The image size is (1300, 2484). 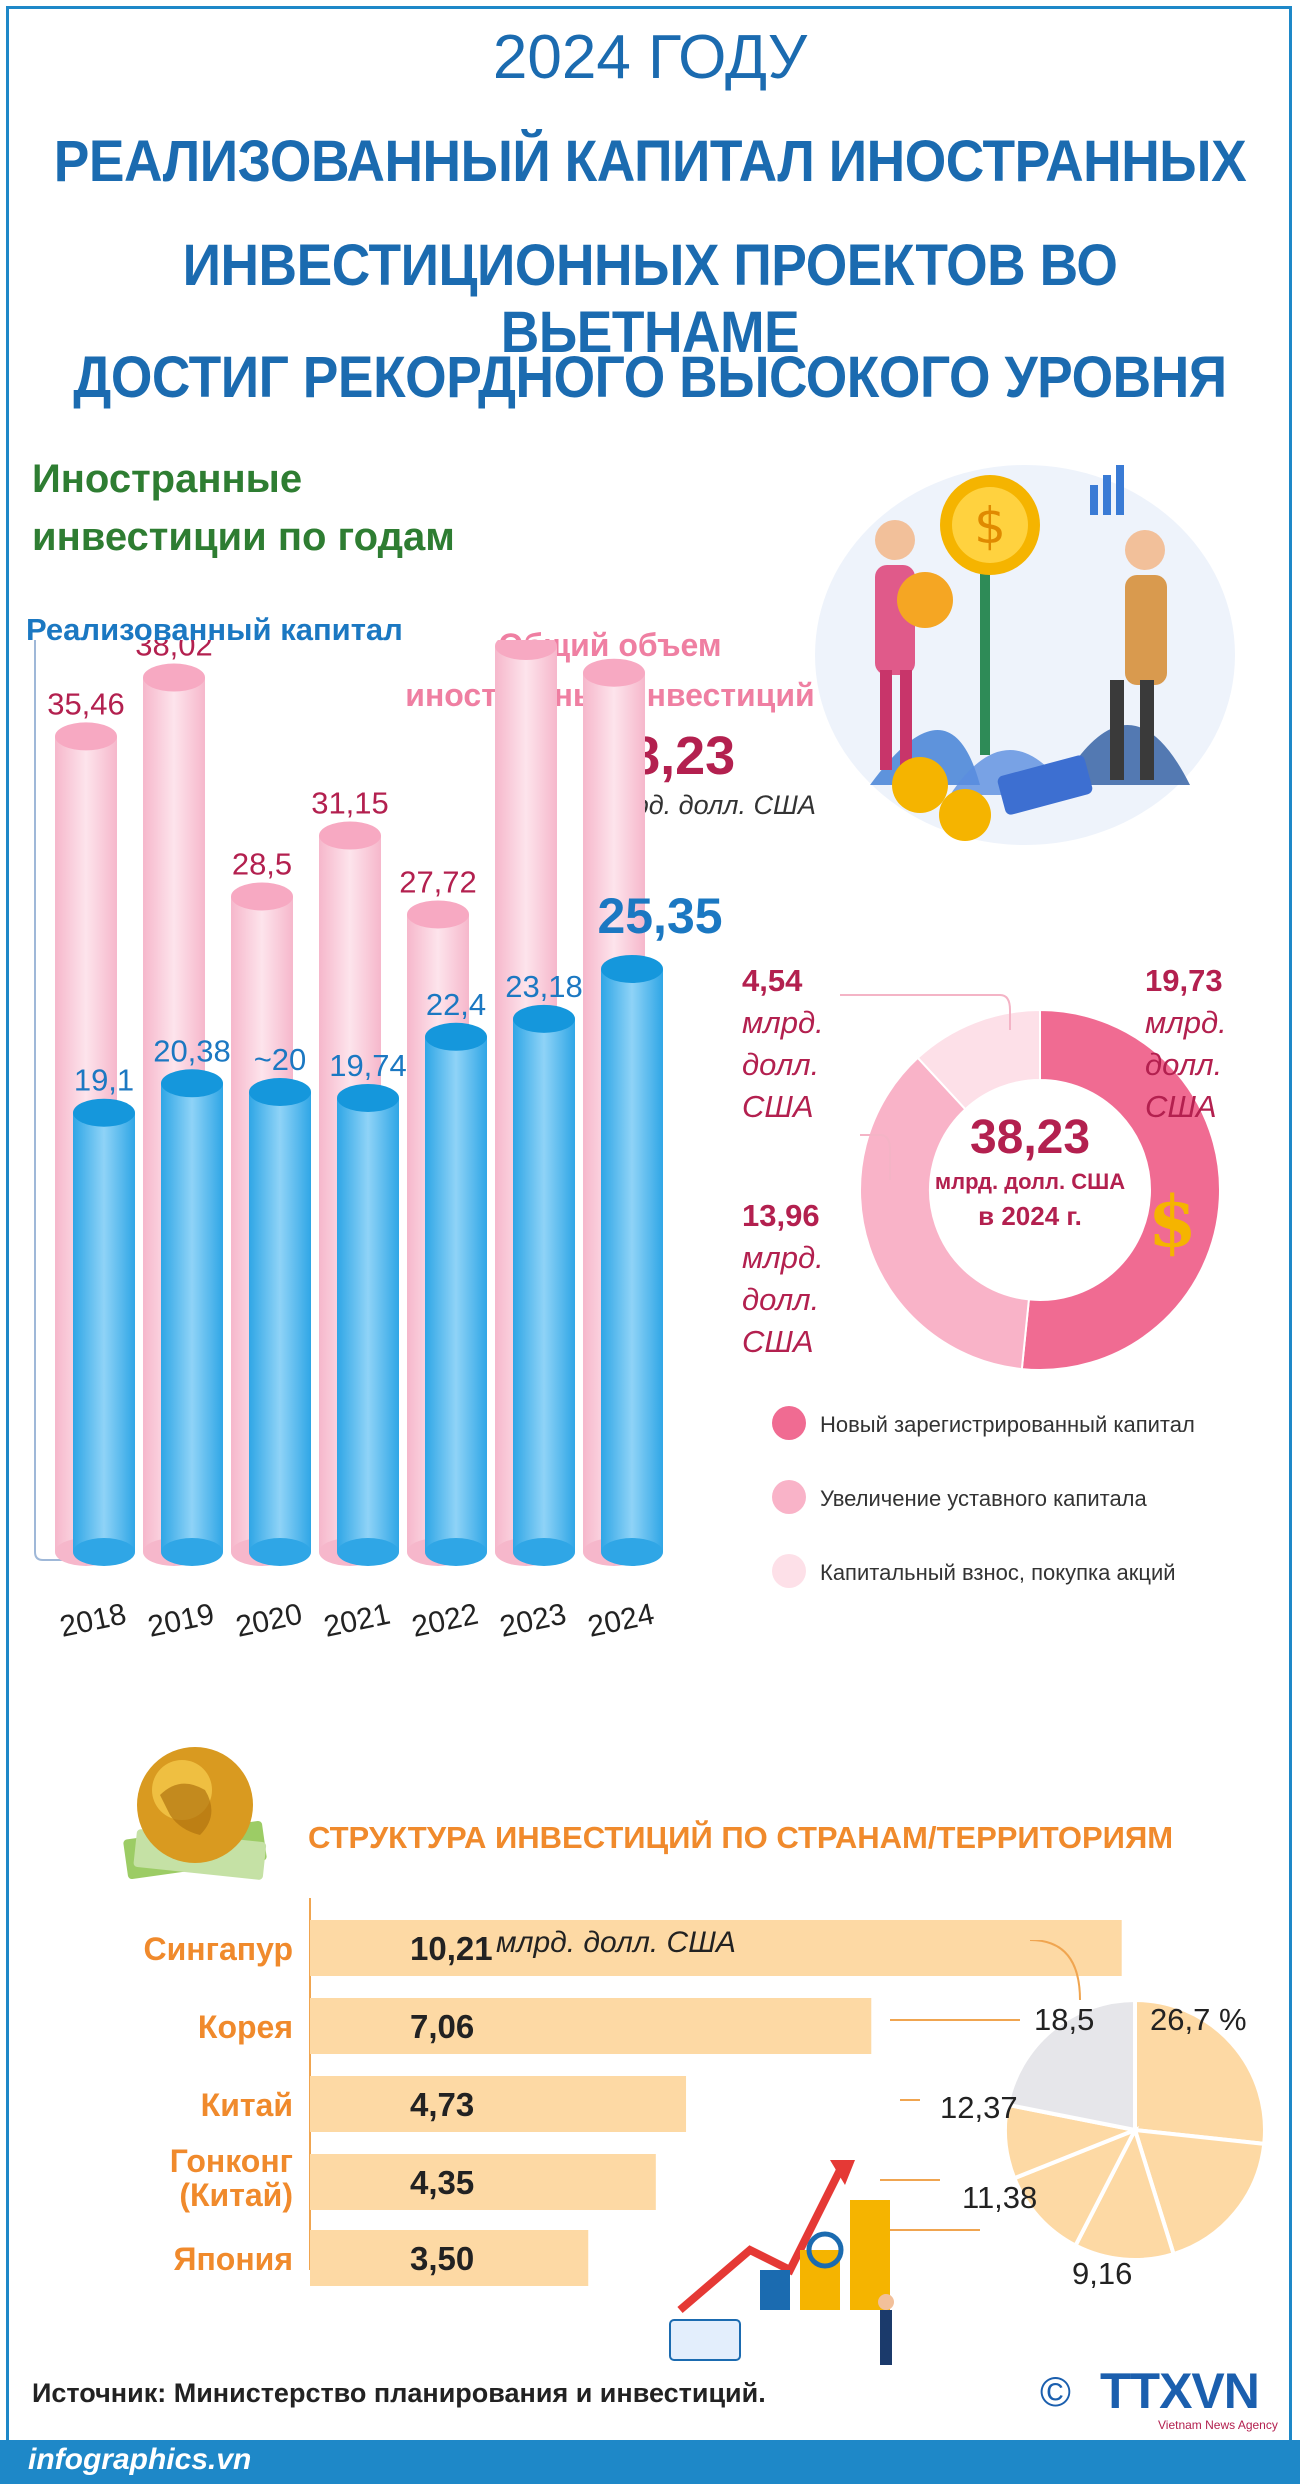 I want to click on legend-dot-new, so click(x=789, y=1423).